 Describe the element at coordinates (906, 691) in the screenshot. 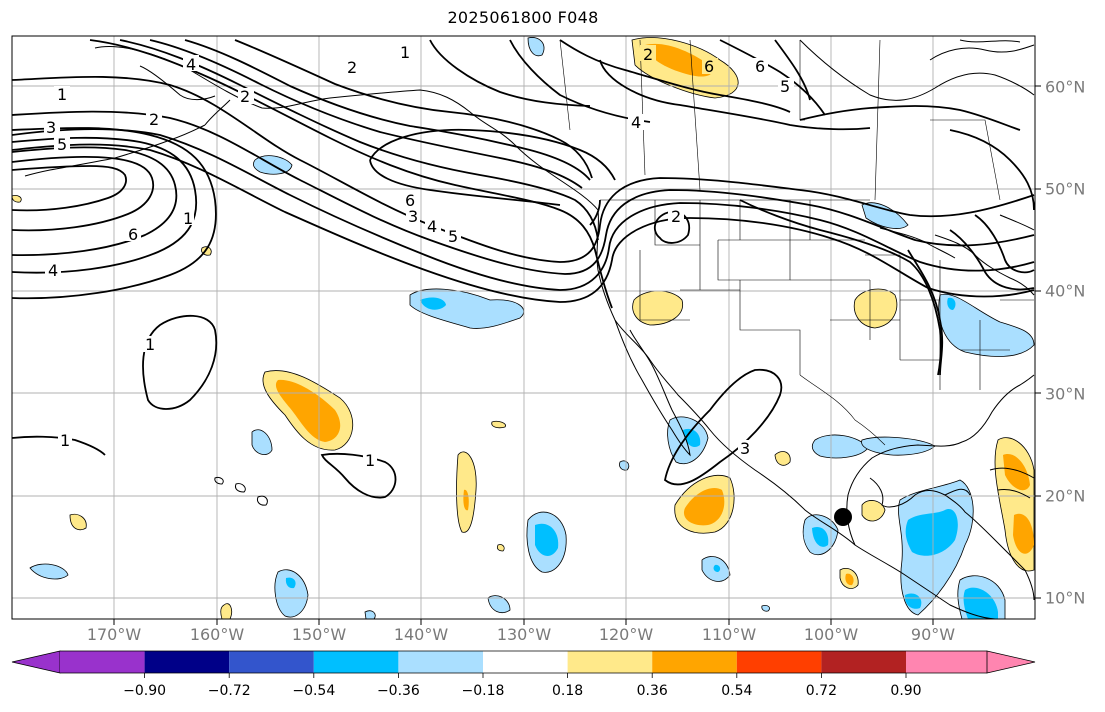

I see `colorbar-tick-label: 0.90` at that location.